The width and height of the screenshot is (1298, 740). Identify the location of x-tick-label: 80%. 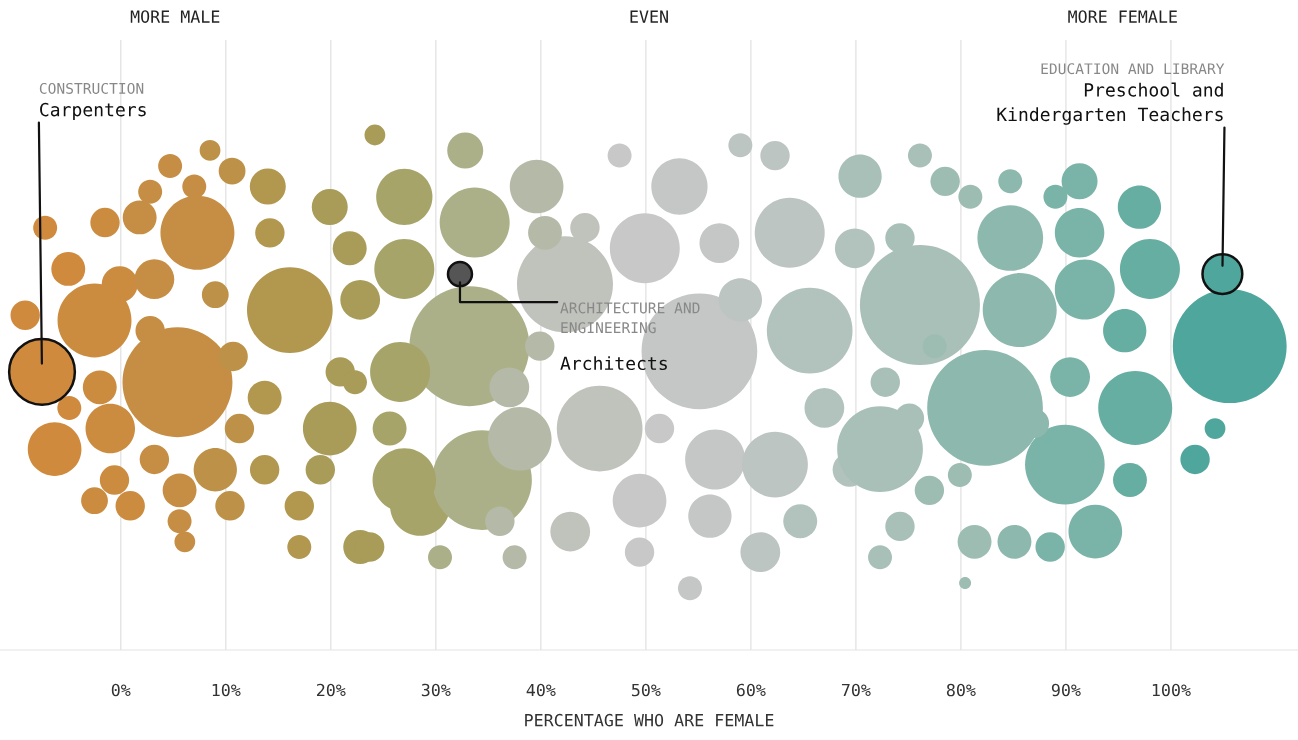
(961, 690).